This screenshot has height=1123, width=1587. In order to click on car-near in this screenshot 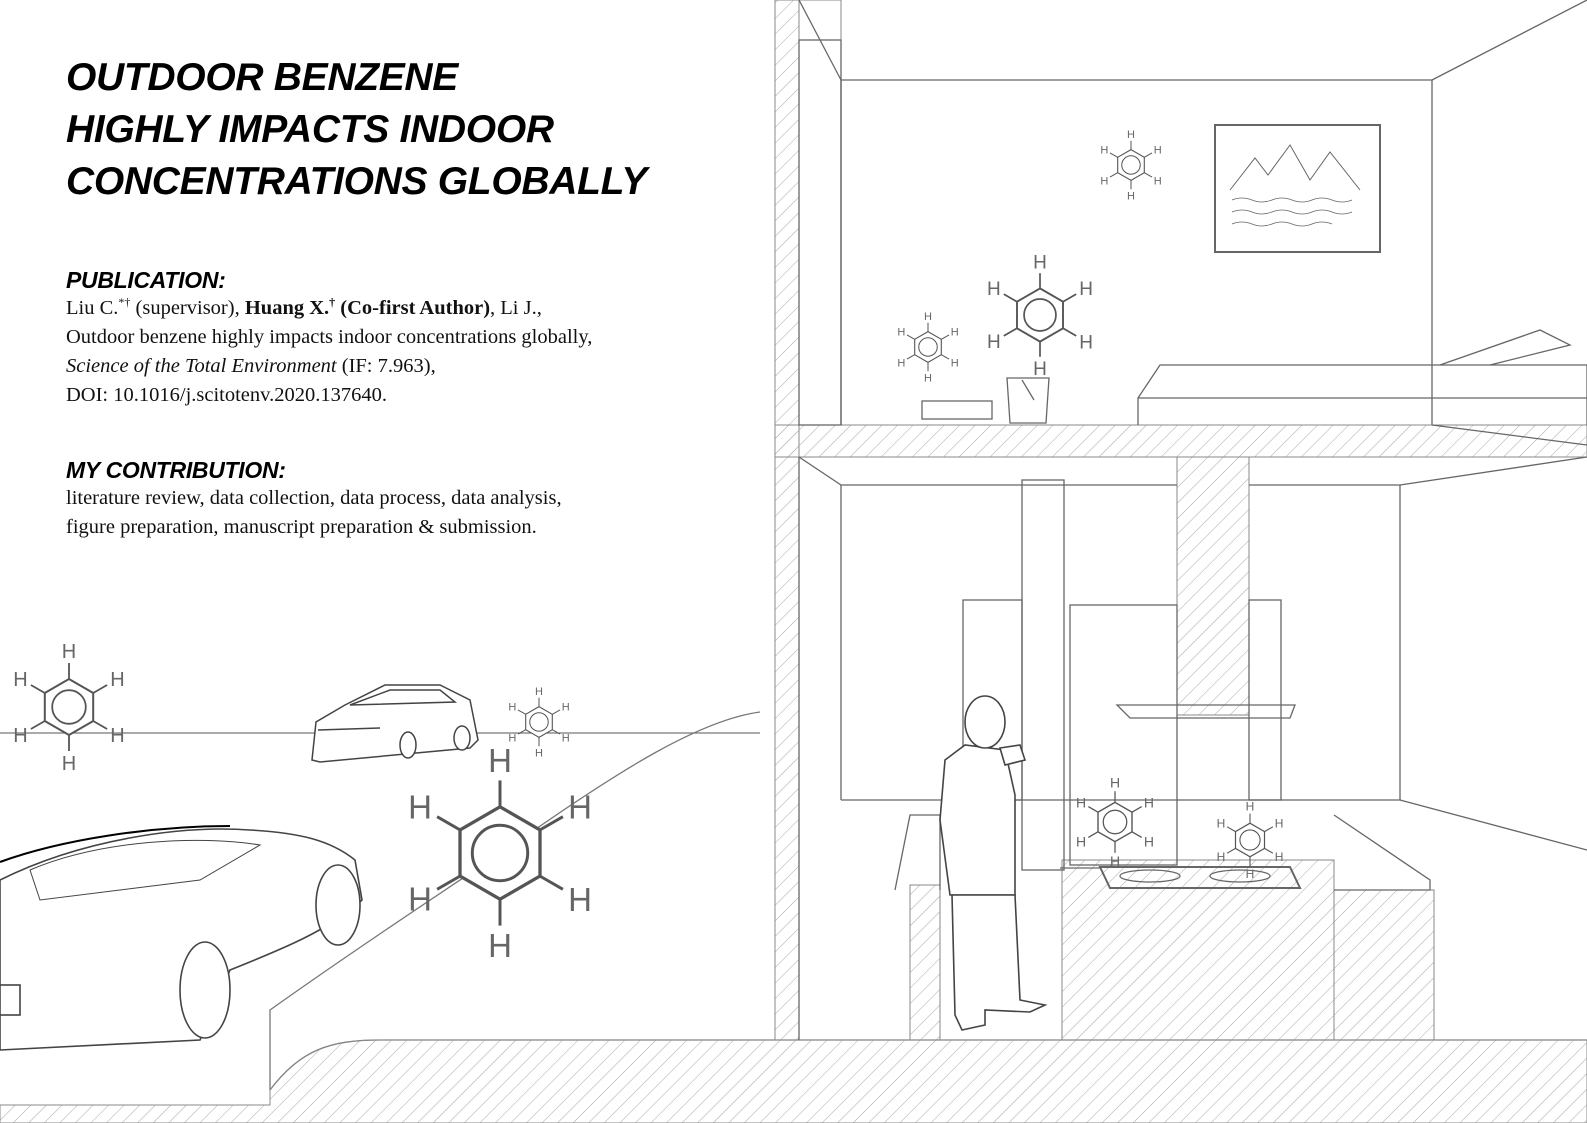, I will do `click(181, 939)`.